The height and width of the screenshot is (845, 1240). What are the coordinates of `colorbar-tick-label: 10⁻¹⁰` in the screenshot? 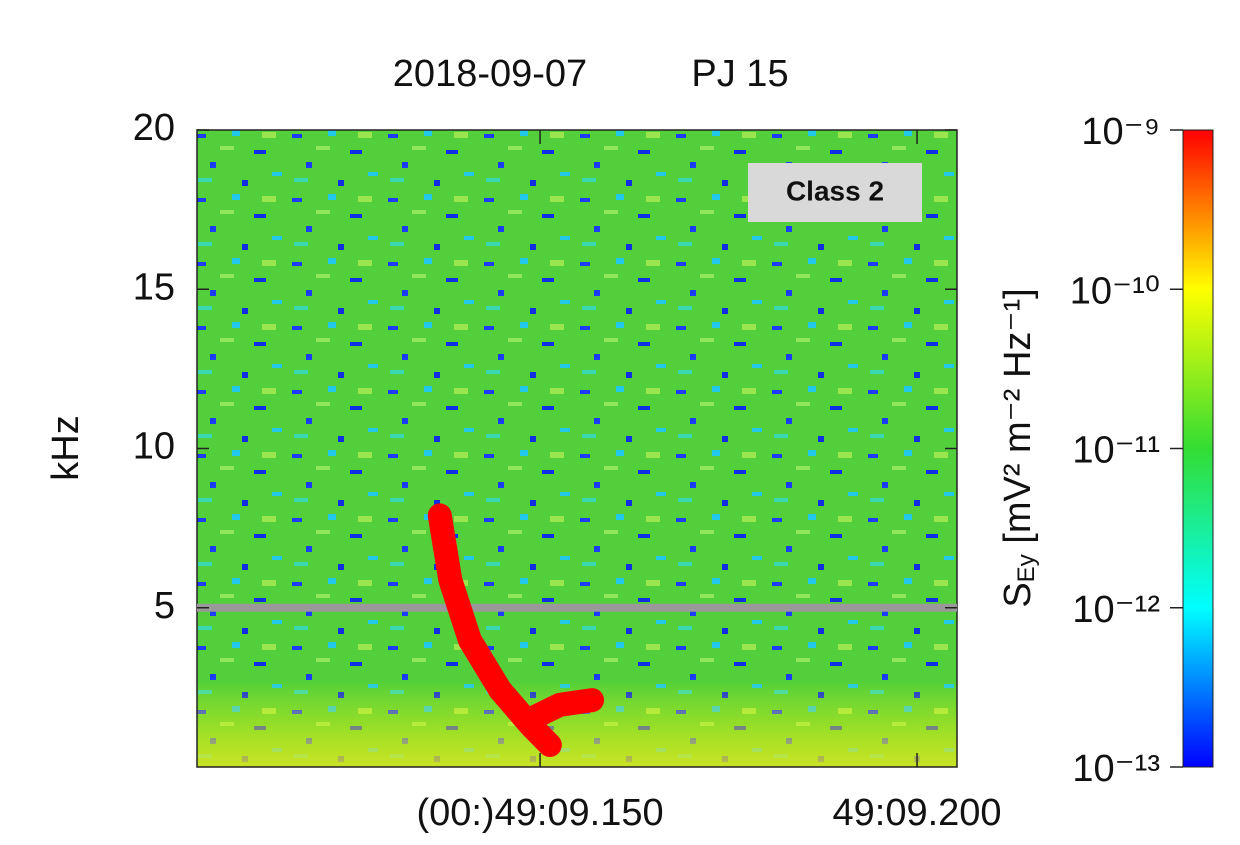 It's located at (1115, 291).